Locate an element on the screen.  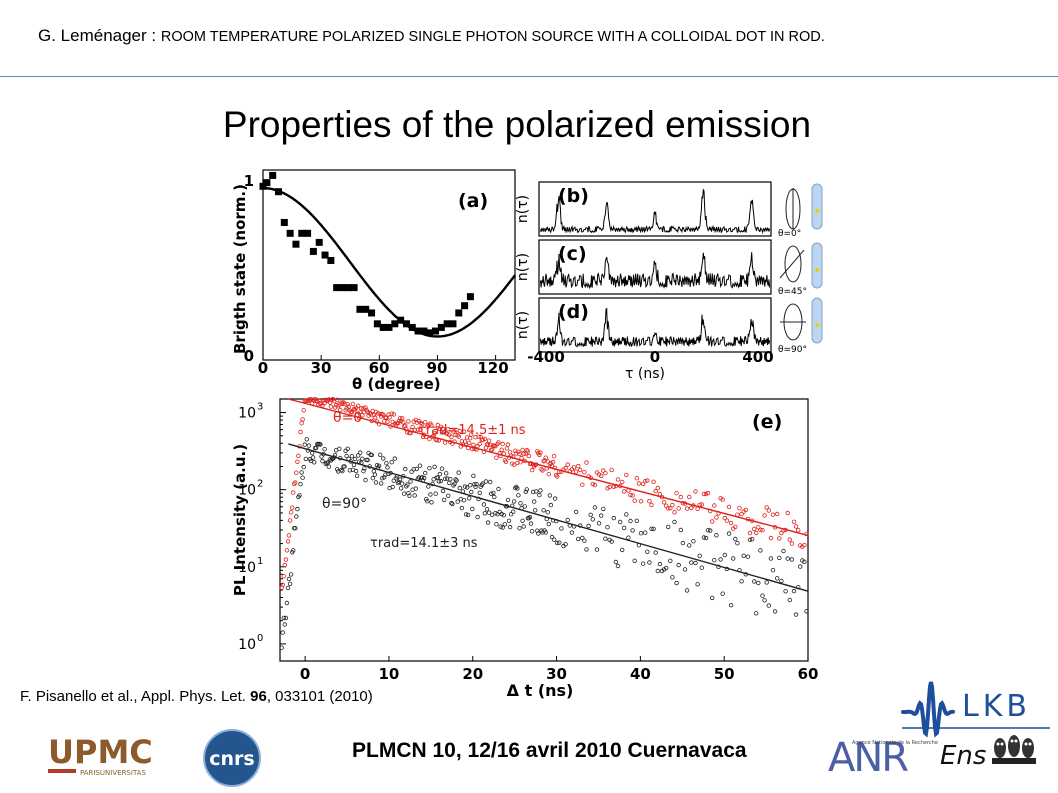
header-rule is located at coordinates (529, 76).